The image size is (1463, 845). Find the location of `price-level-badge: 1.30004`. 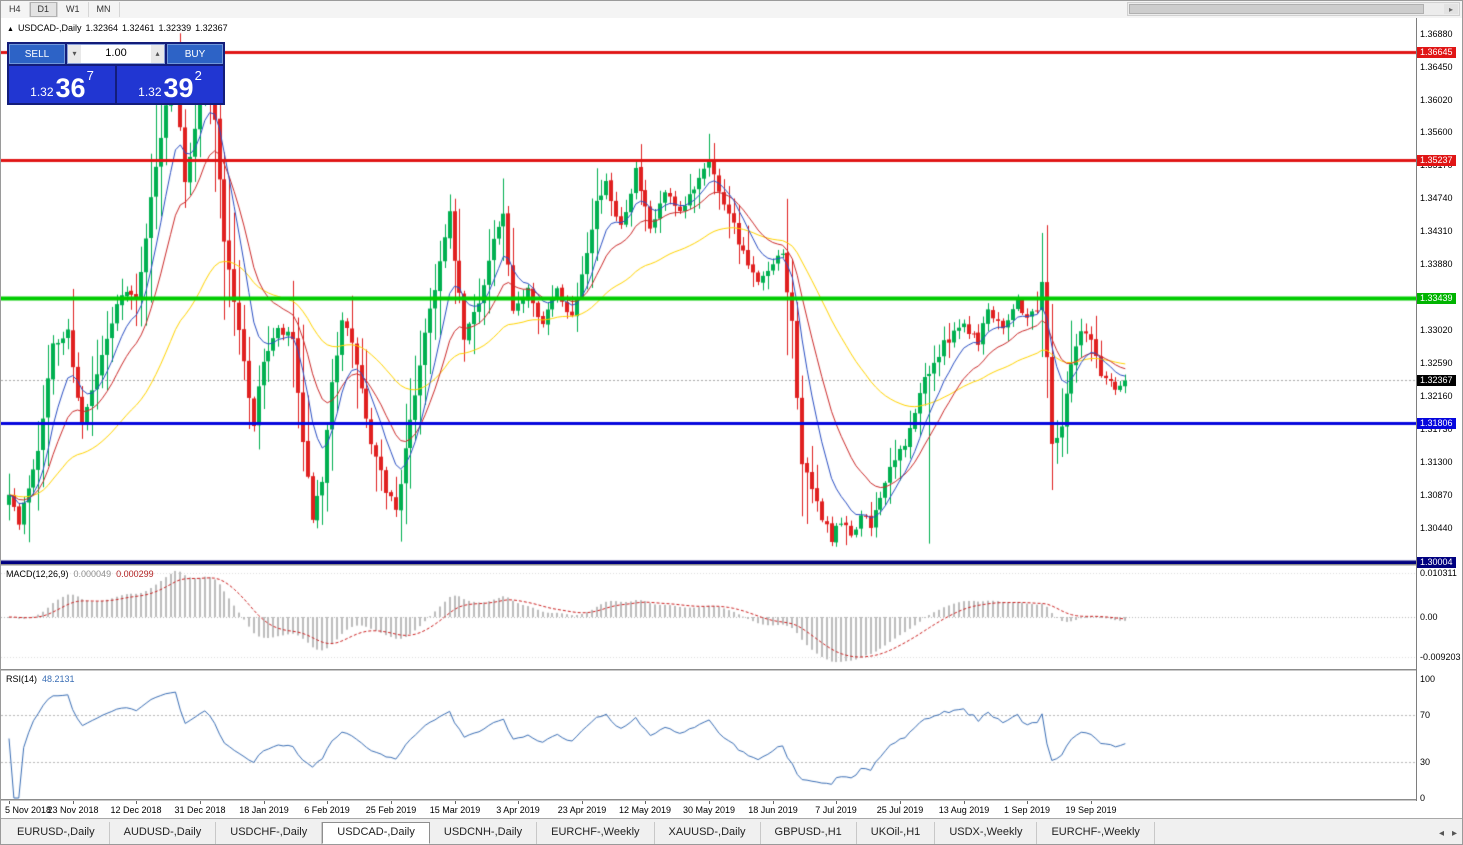

price-level-badge: 1.30004 is located at coordinates (1436, 562).